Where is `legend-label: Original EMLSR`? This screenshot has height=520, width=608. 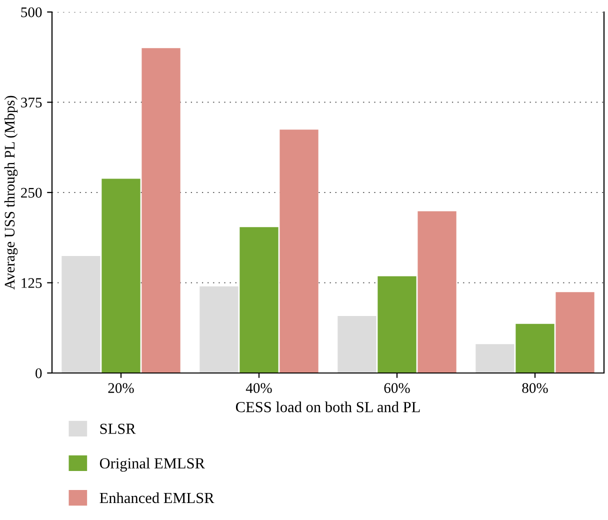 legend-label: Original EMLSR is located at coordinates (152, 465).